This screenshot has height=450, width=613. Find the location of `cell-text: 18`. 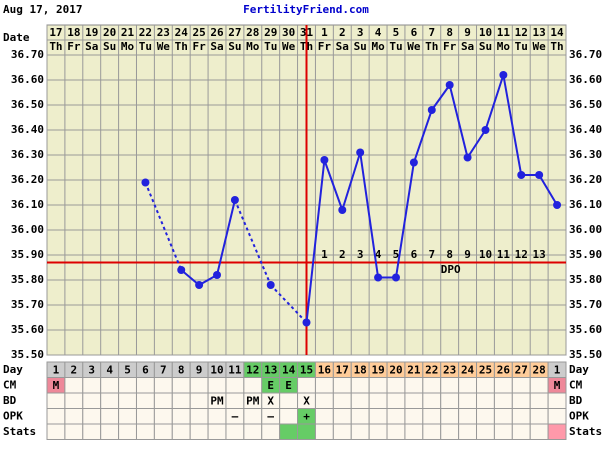

cell-text: 18 is located at coordinates (360, 369).